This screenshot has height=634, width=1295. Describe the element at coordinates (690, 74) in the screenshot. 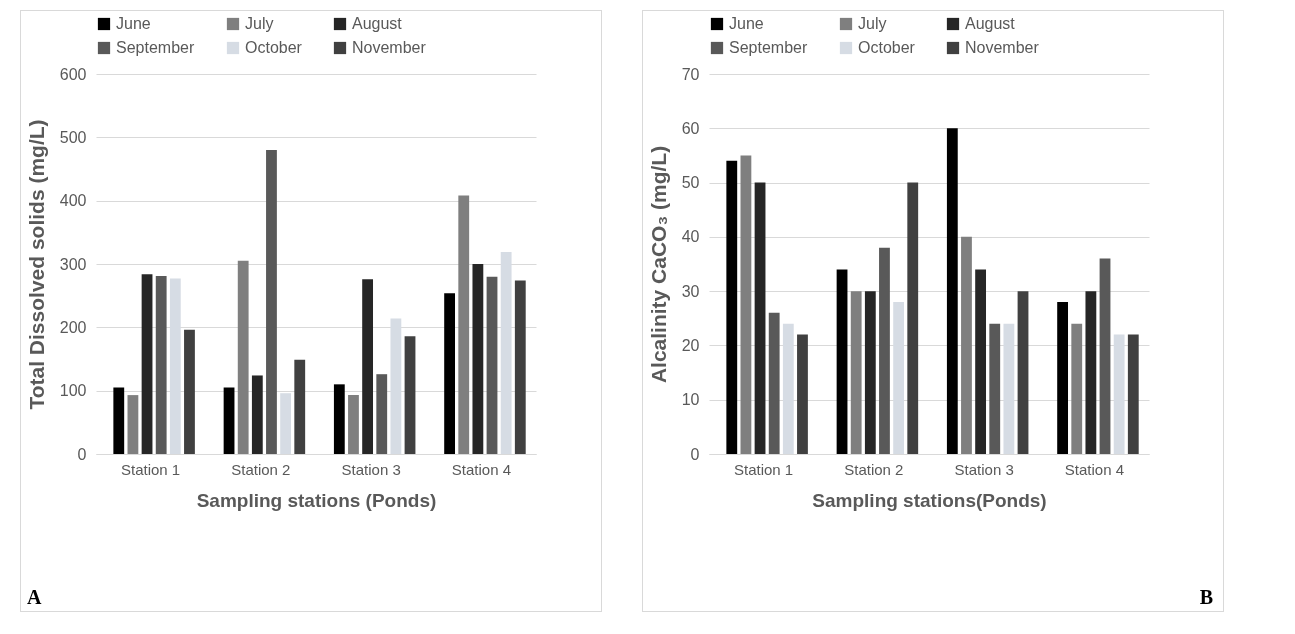

I see `y-tick-label: 70` at that location.